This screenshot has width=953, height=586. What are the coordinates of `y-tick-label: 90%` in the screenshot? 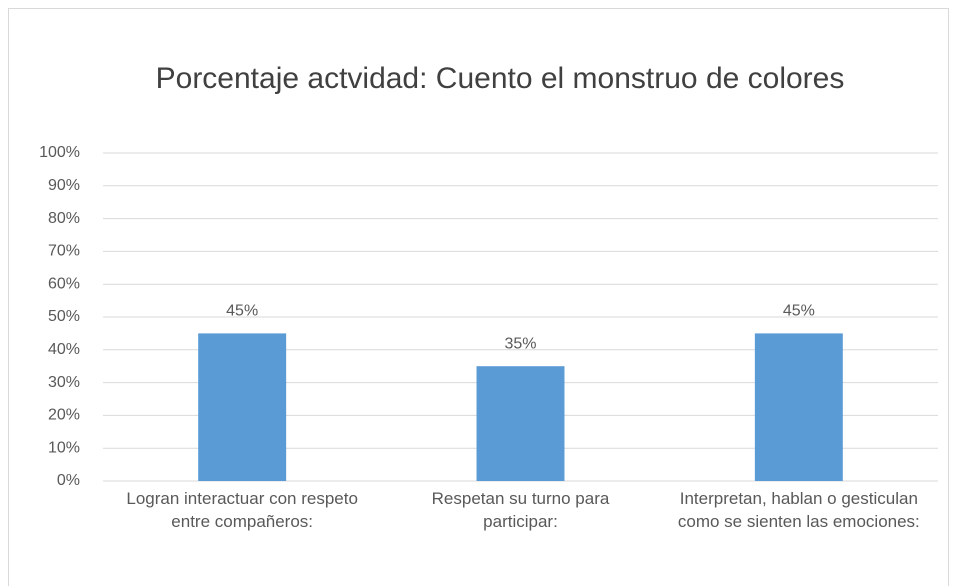 It's located at (64, 185).